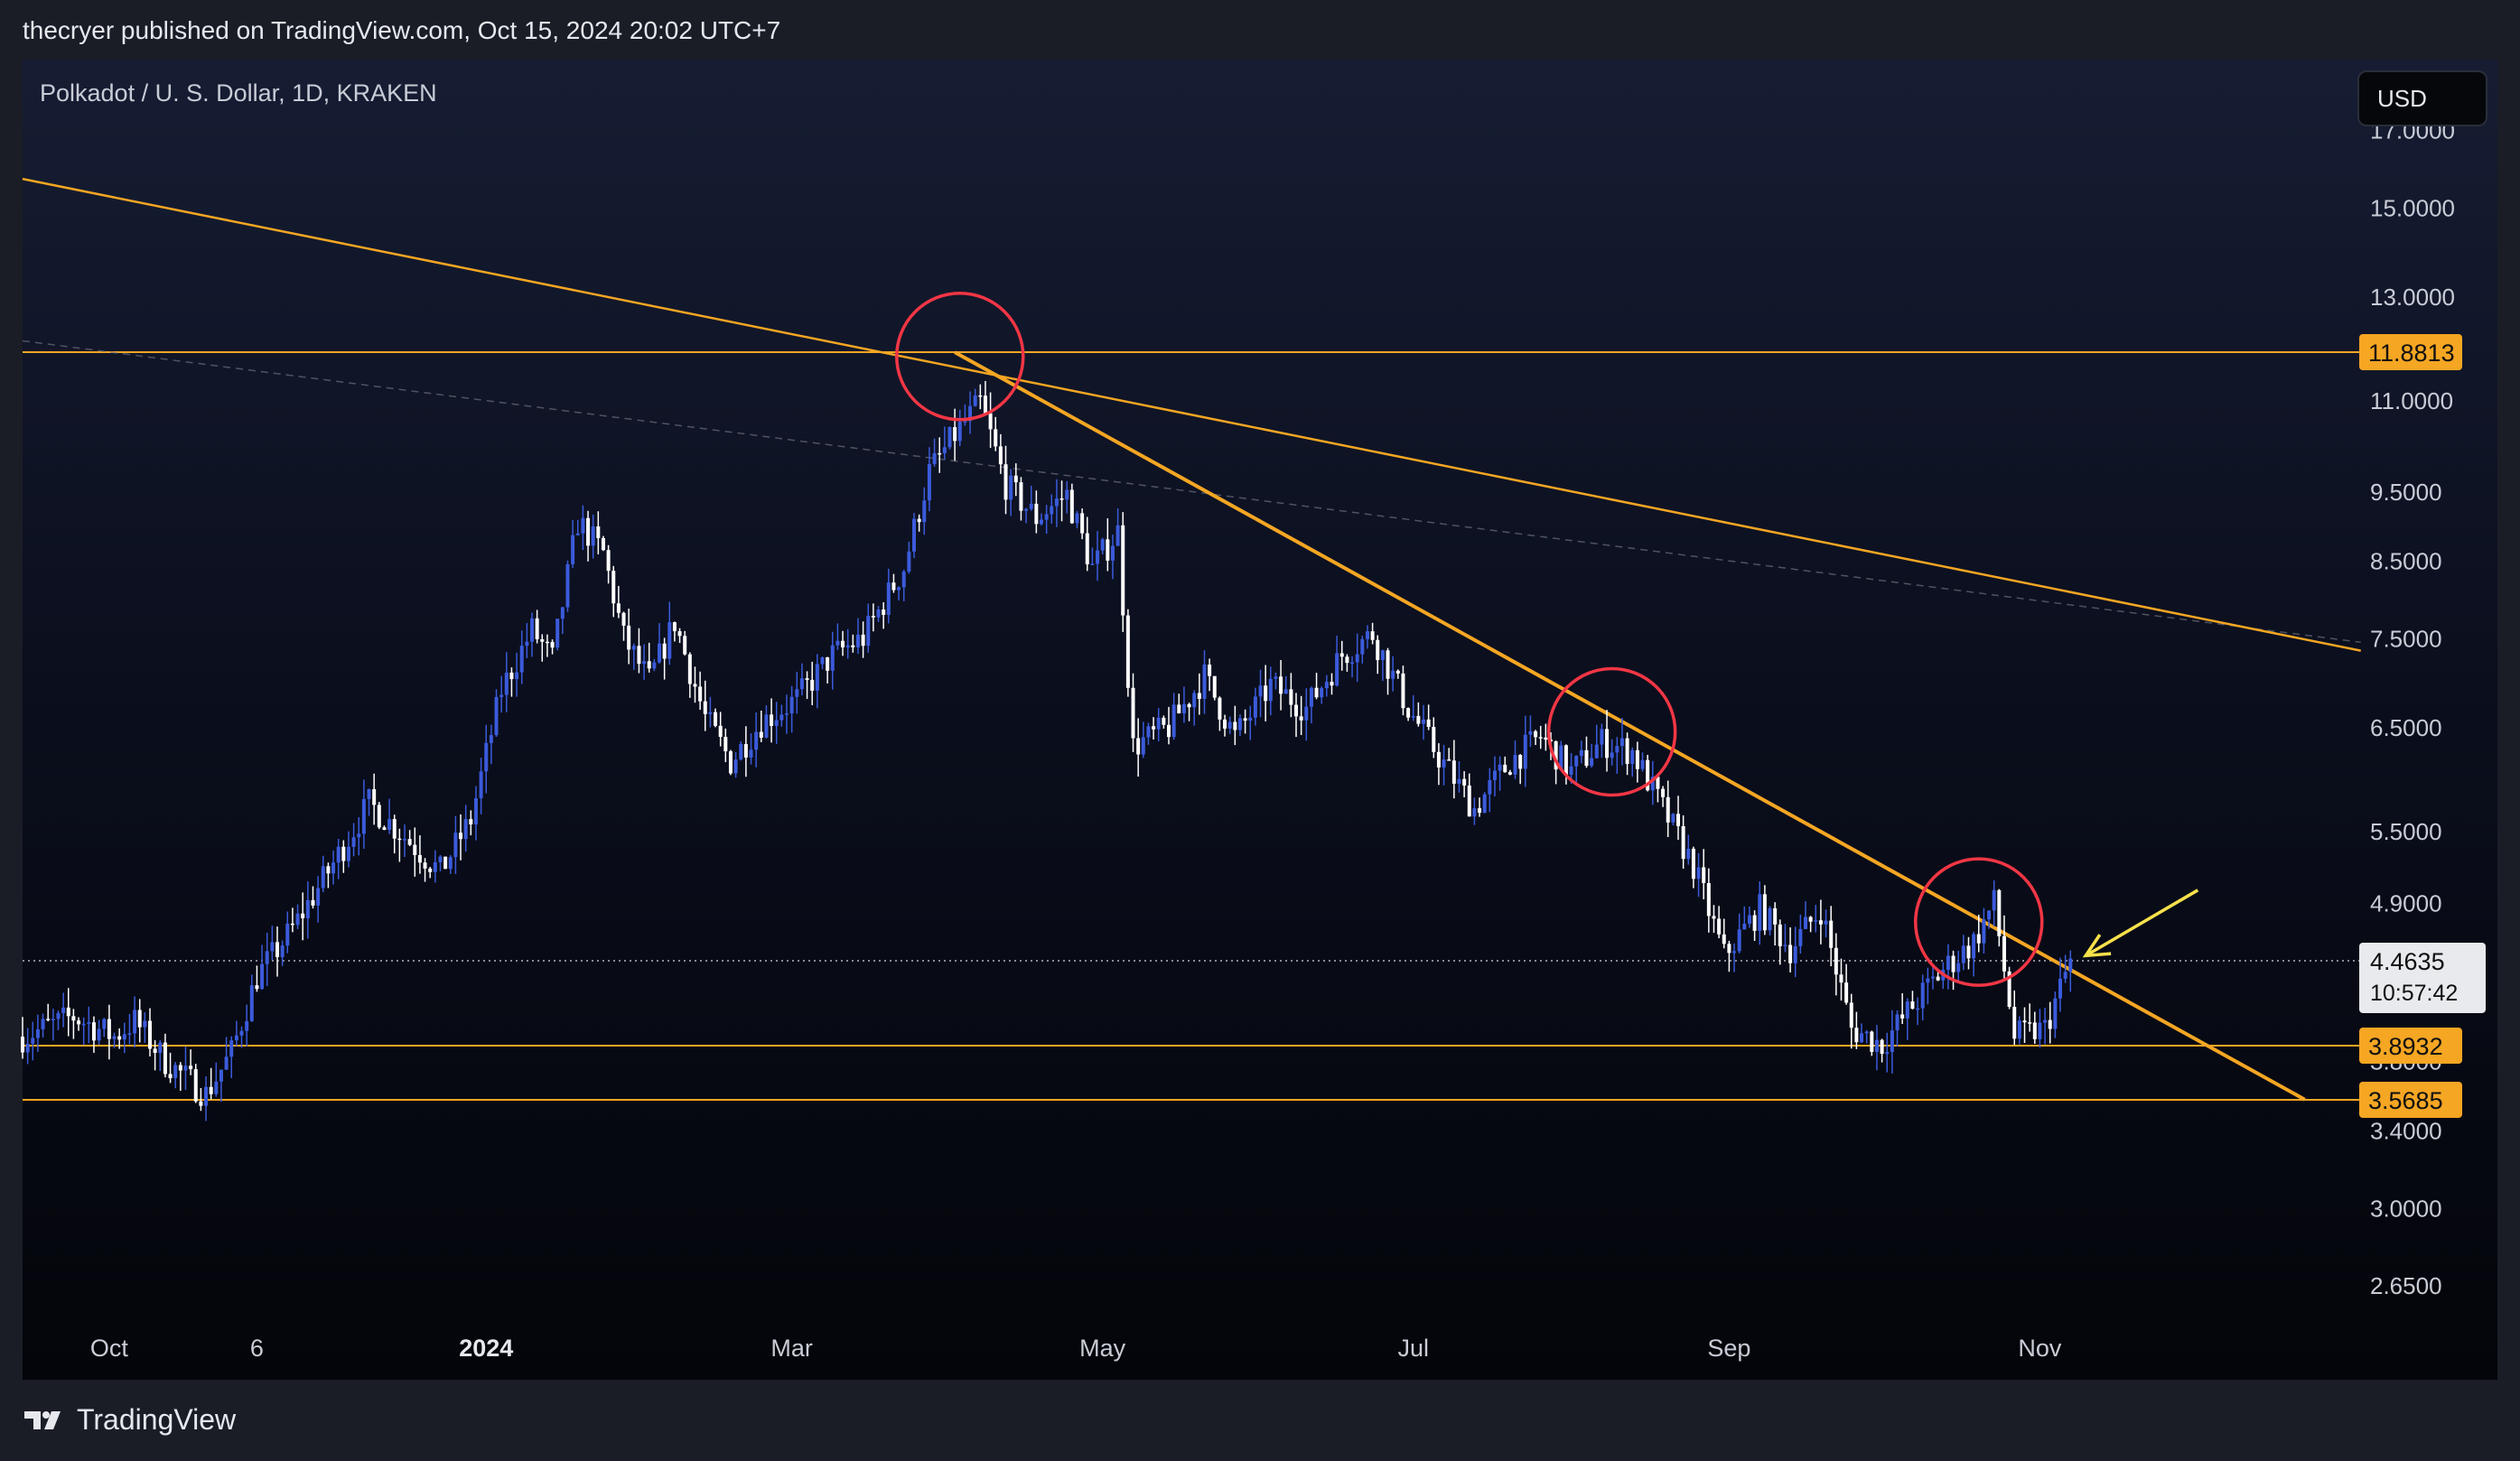 The image size is (2520, 1461). I want to click on price-level-value: 3.8932, so click(2405, 1046).